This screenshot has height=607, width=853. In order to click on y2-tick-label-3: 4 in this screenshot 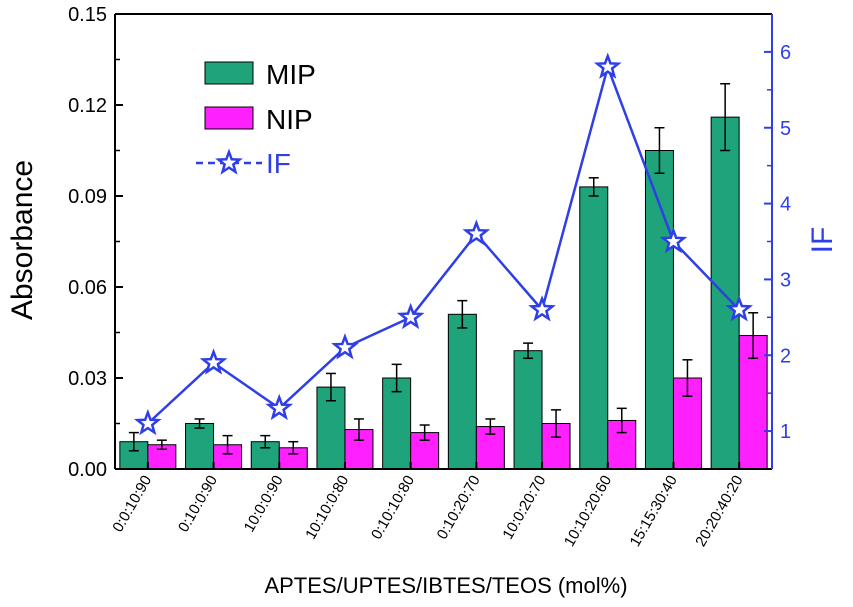, I will do `click(785, 205)`.